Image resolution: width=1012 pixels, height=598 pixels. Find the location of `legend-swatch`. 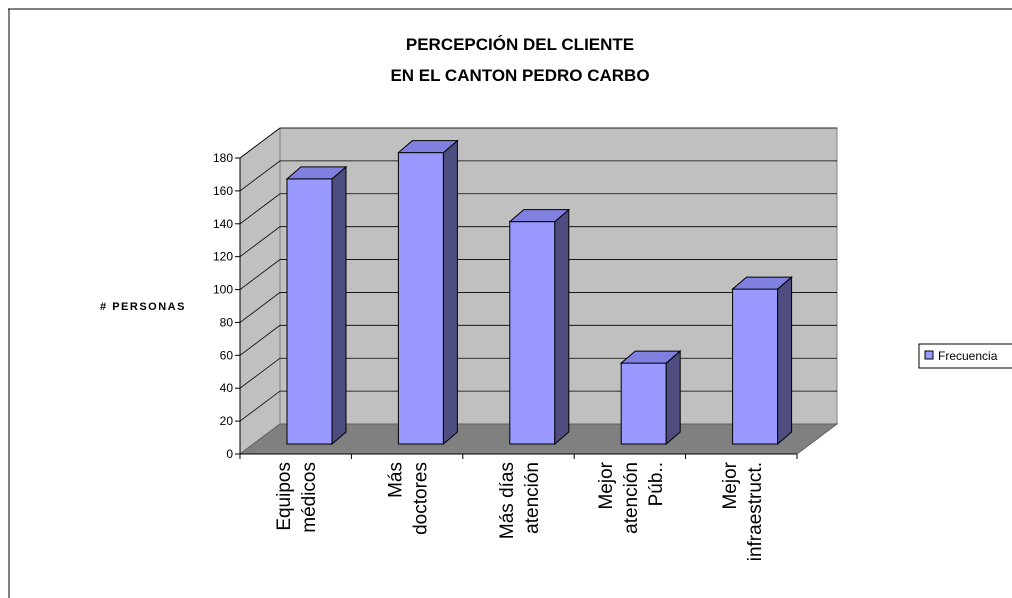

legend-swatch is located at coordinates (929, 355).